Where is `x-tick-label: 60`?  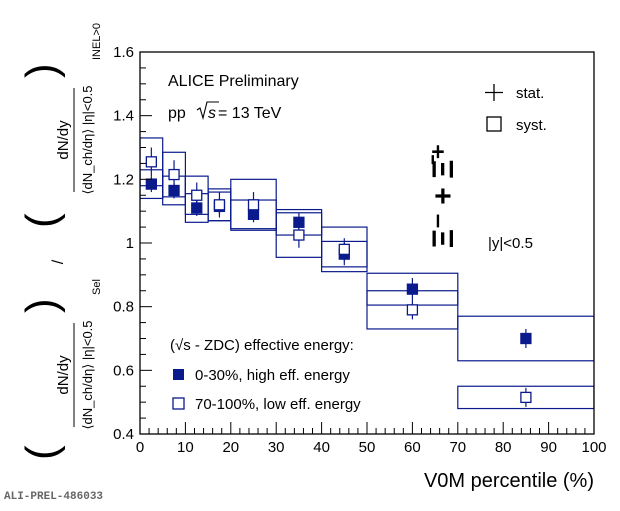 x-tick-label: 60 is located at coordinates (412, 447).